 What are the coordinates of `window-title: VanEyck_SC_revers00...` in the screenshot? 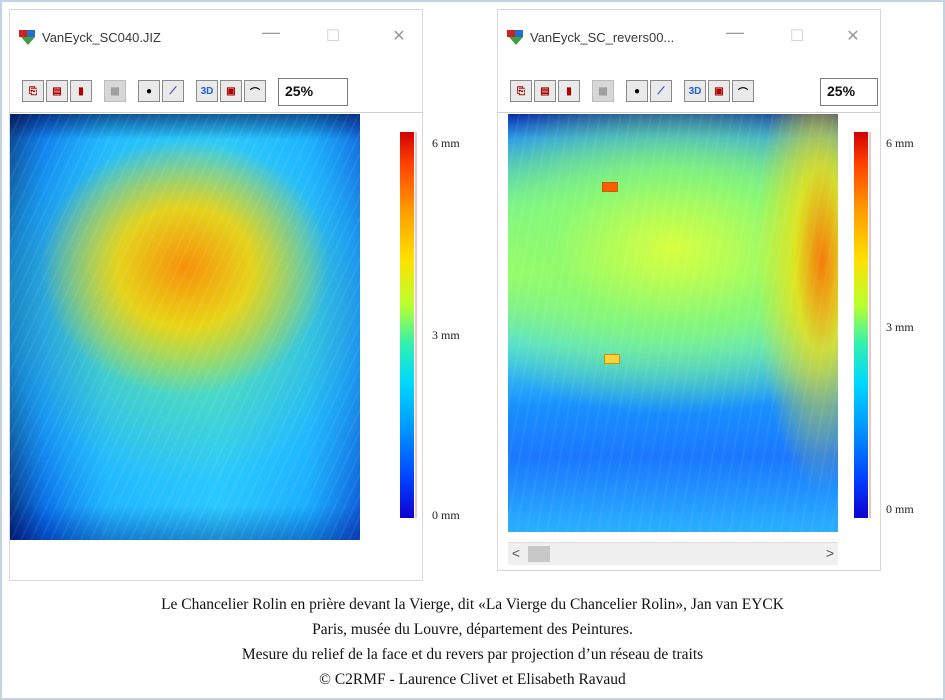 It's located at (602, 37).